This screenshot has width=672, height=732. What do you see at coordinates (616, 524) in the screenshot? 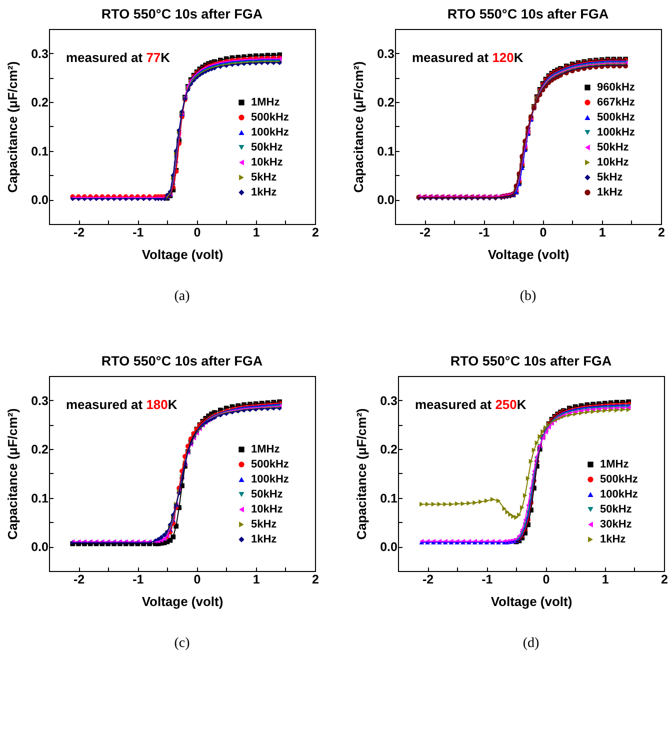
I see `legend-label: 30kHz` at bounding box center [616, 524].